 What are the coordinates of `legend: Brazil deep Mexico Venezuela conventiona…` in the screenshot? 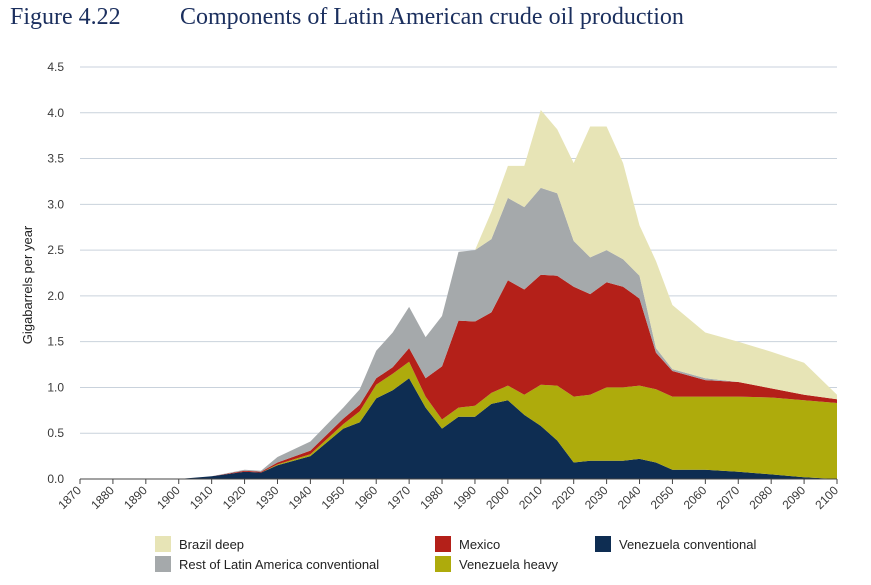 It's located at (500, 557).